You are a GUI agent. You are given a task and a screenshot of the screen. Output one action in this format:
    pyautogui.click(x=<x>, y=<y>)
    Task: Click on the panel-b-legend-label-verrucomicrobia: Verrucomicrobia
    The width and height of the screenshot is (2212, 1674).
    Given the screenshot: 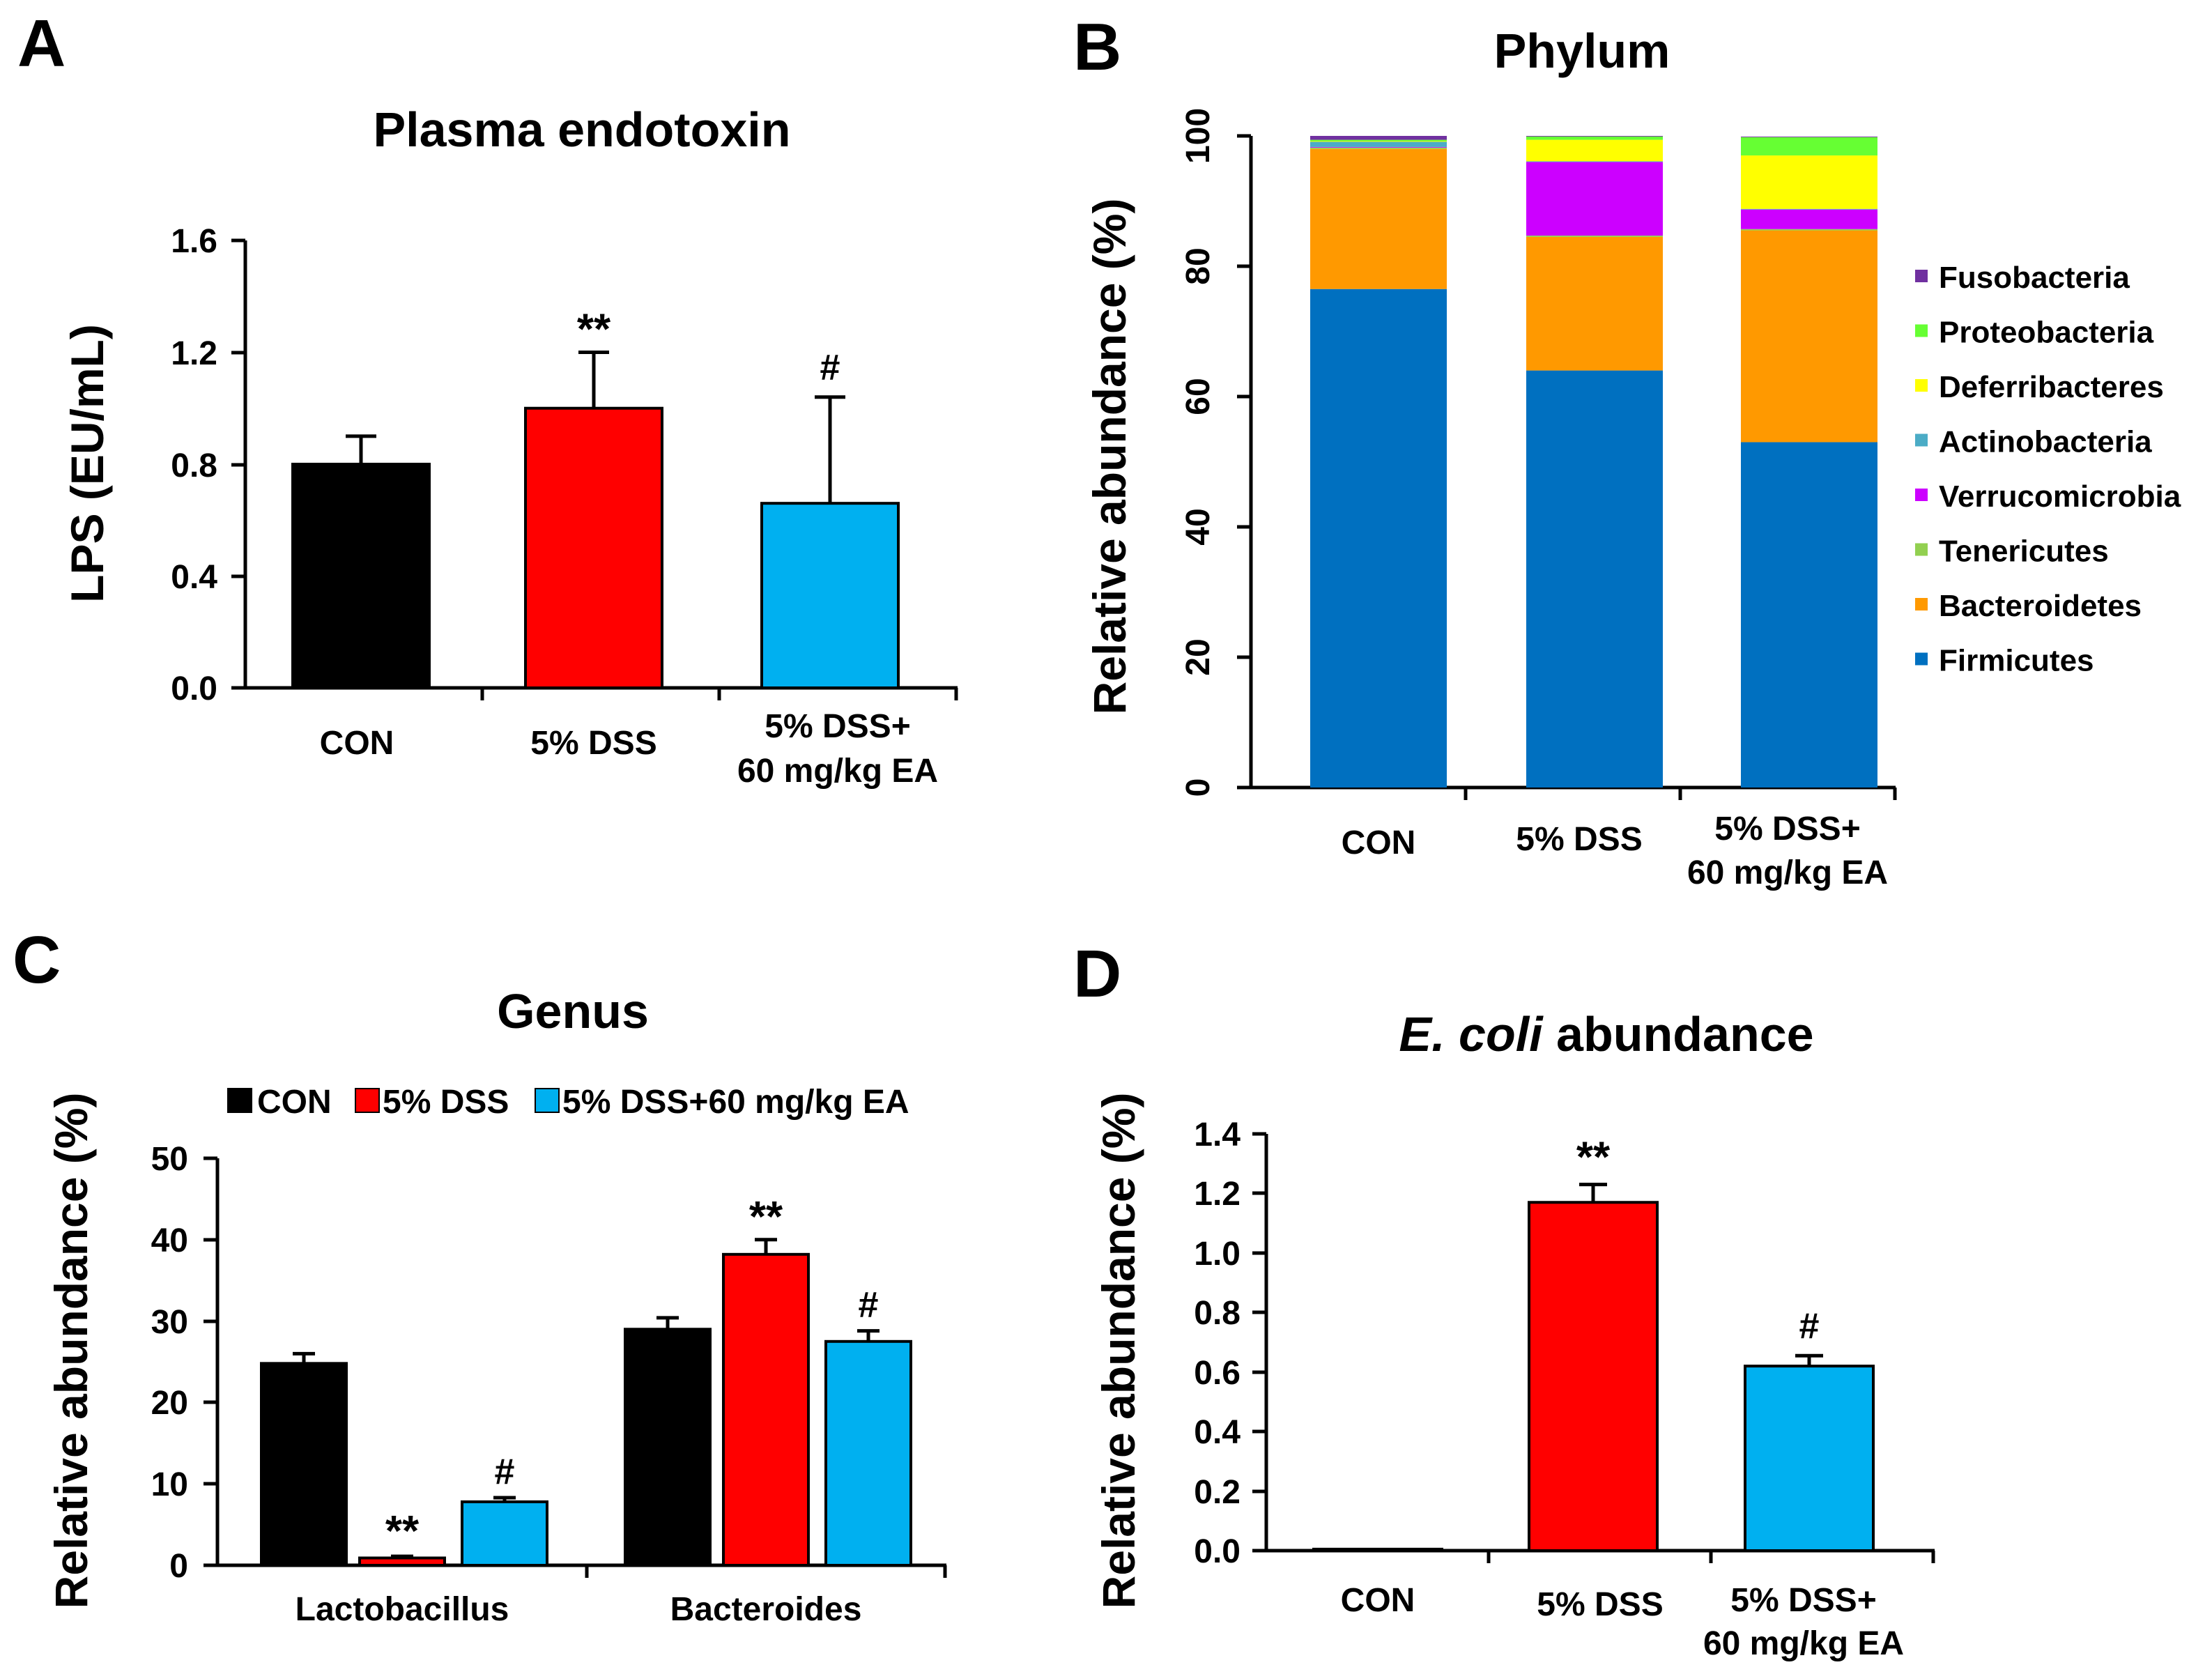 What is the action you would take?
    pyautogui.click(x=2060, y=497)
    